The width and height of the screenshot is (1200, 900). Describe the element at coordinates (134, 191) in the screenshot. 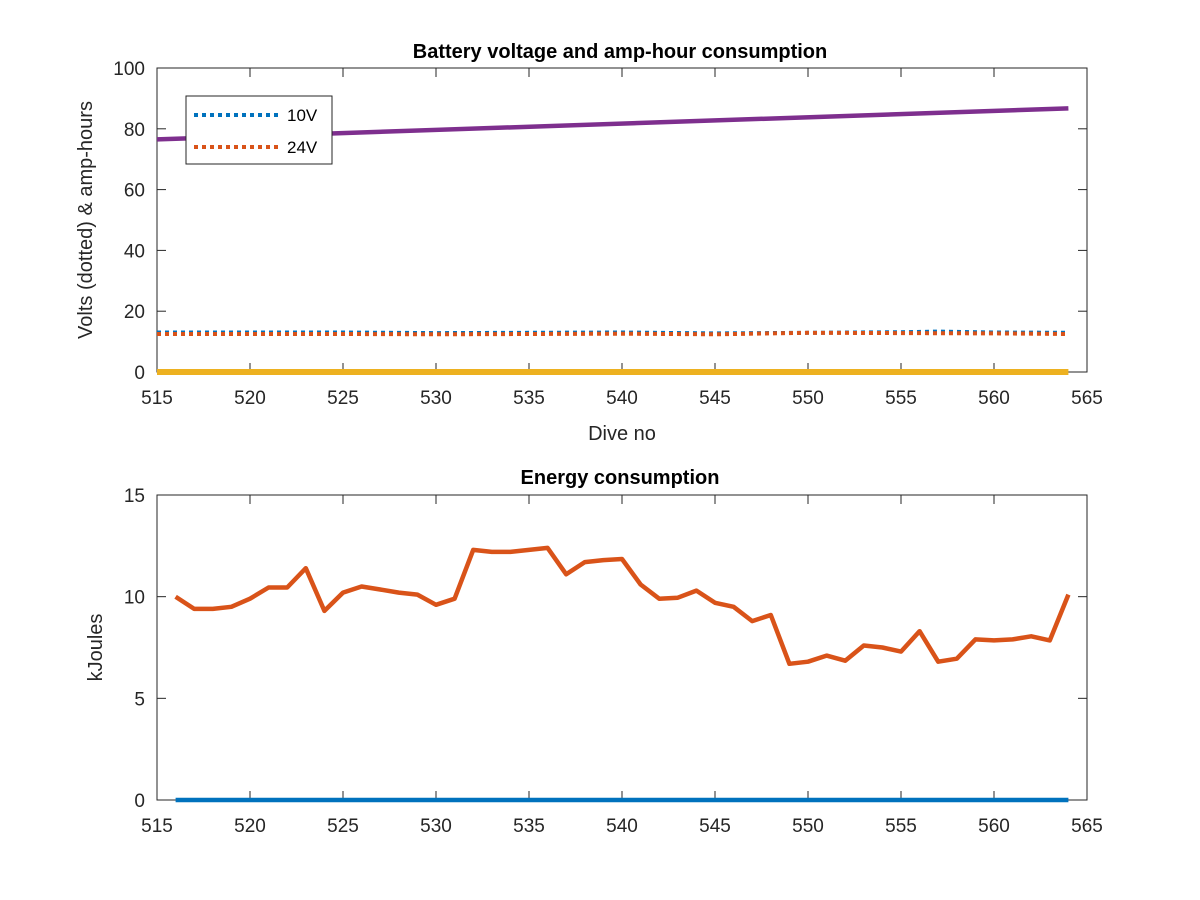

I see `y-tick-label: 60` at that location.